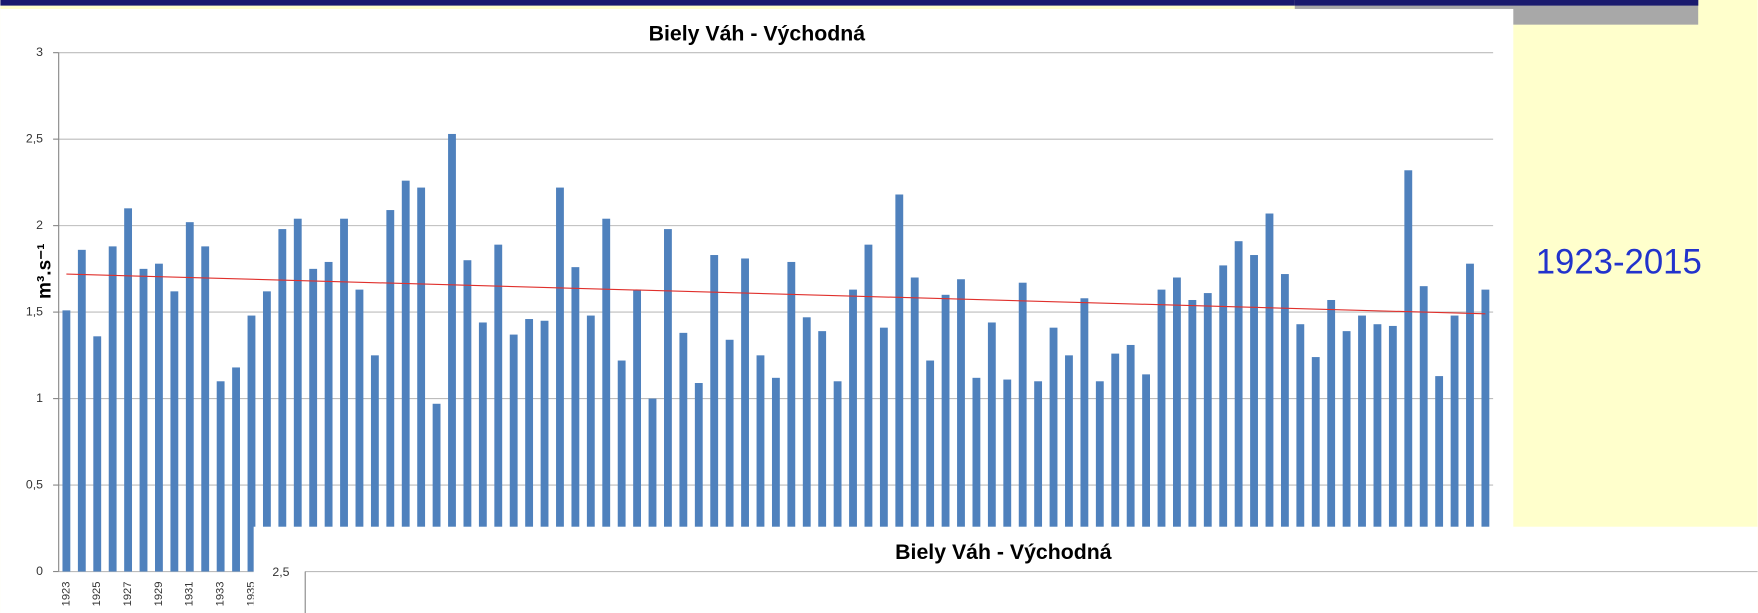 The image size is (1758, 613). I want to click on y-tick-label: 3, so click(39, 52).